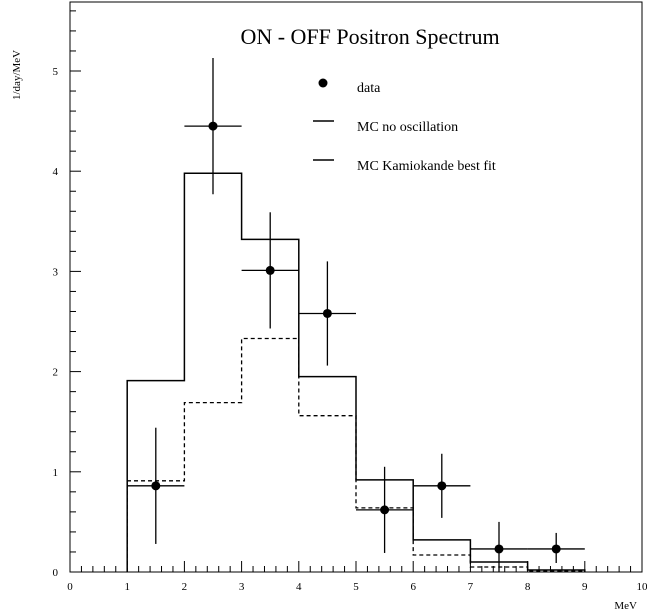  What do you see at coordinates (369, 36) in the screenshot?
I see `chart-title: ON - OFF Positron Spectrum` at bounding box center [369, 36].